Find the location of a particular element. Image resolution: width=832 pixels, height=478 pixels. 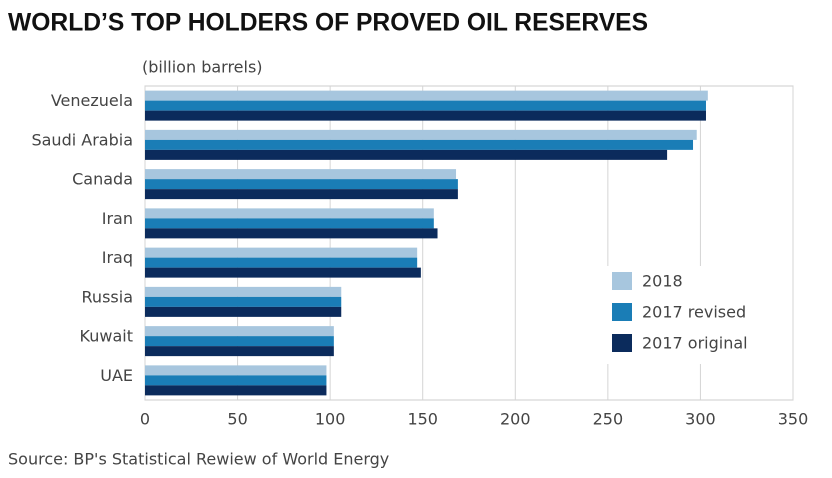

y-tick-label: Kuwait is located at coordinates (106, 336).